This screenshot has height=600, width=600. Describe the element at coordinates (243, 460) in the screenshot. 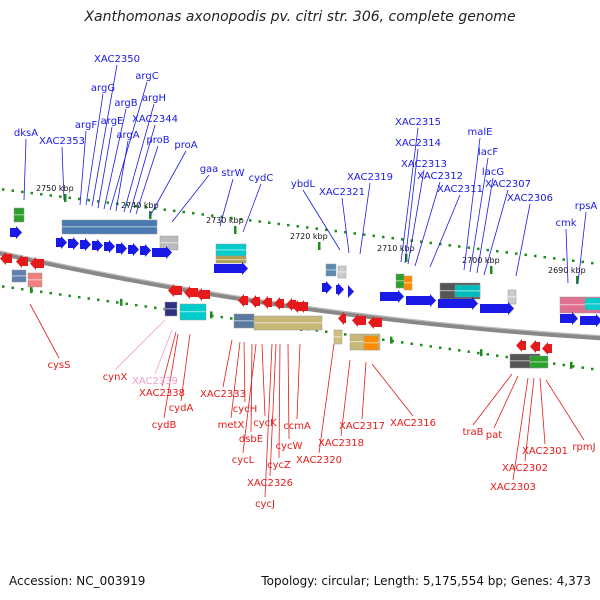

I see `reverse-gene-label: cycL` at that location.